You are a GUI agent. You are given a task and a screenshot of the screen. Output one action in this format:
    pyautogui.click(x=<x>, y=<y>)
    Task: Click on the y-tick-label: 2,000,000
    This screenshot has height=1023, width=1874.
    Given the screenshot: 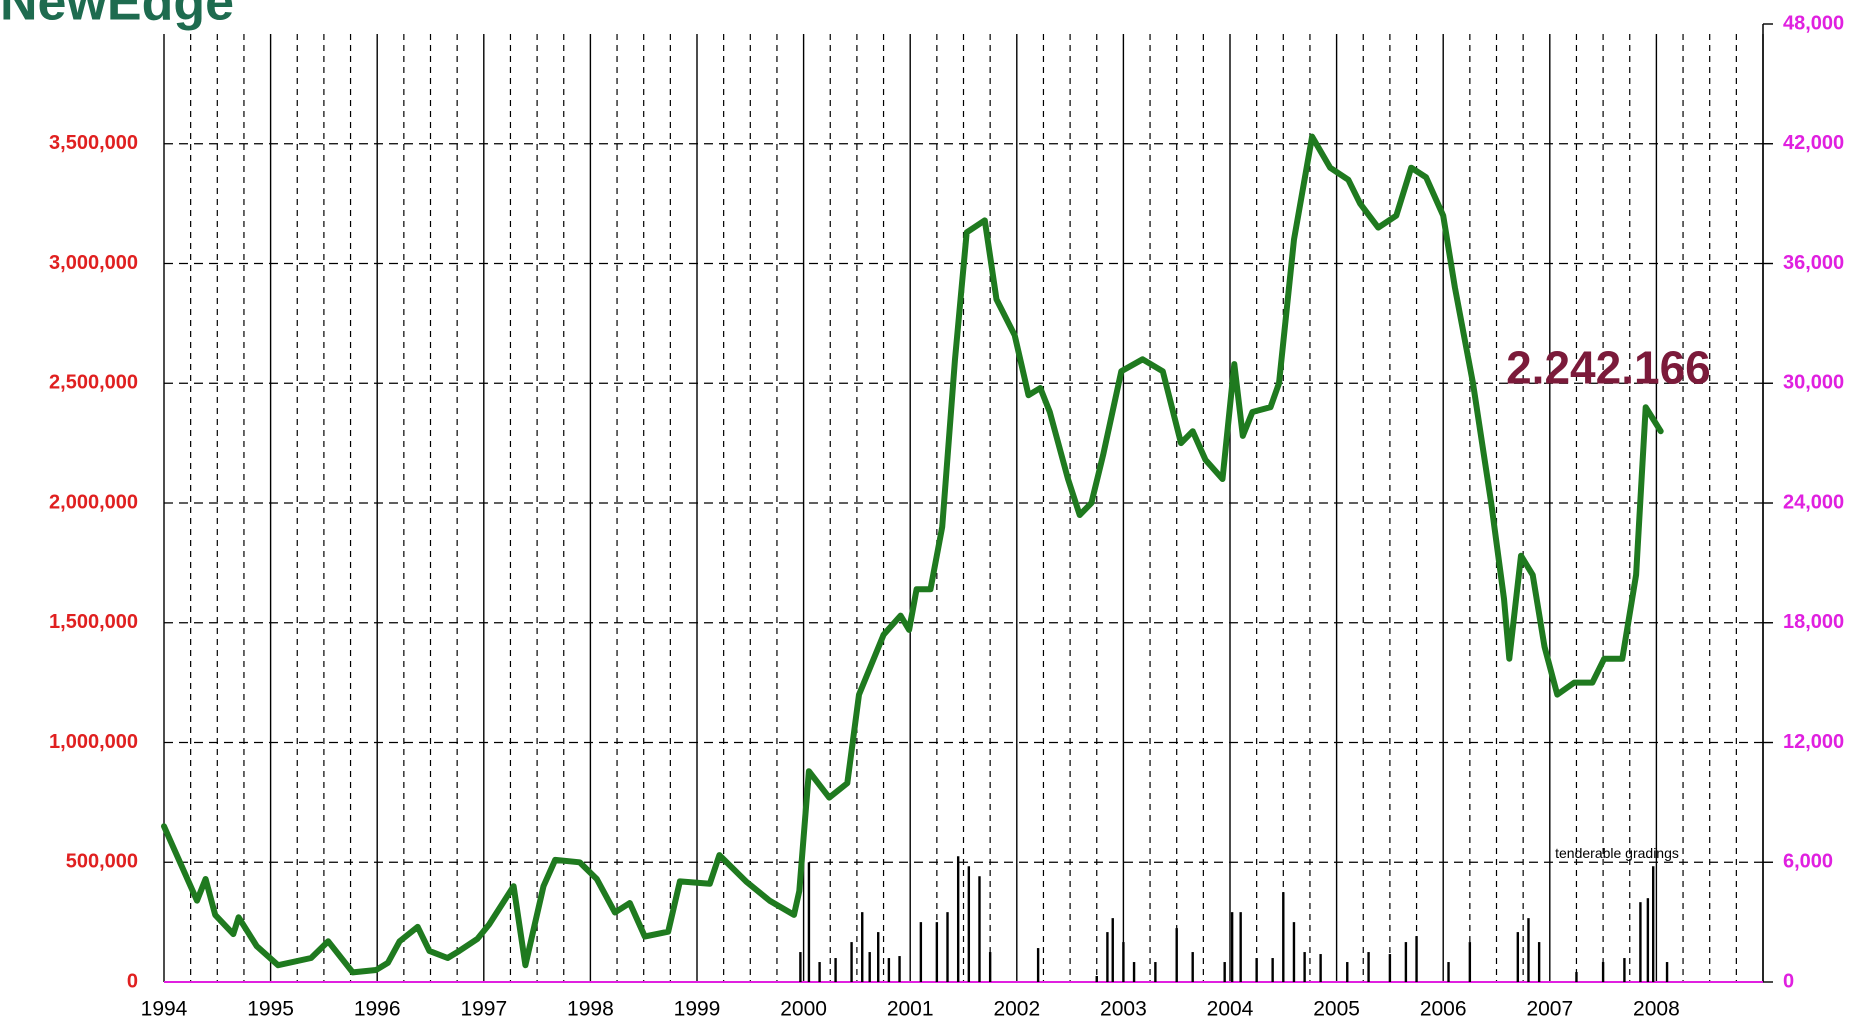 What is the action you would take?
    pyautogui.click(x=93, y=502)
    